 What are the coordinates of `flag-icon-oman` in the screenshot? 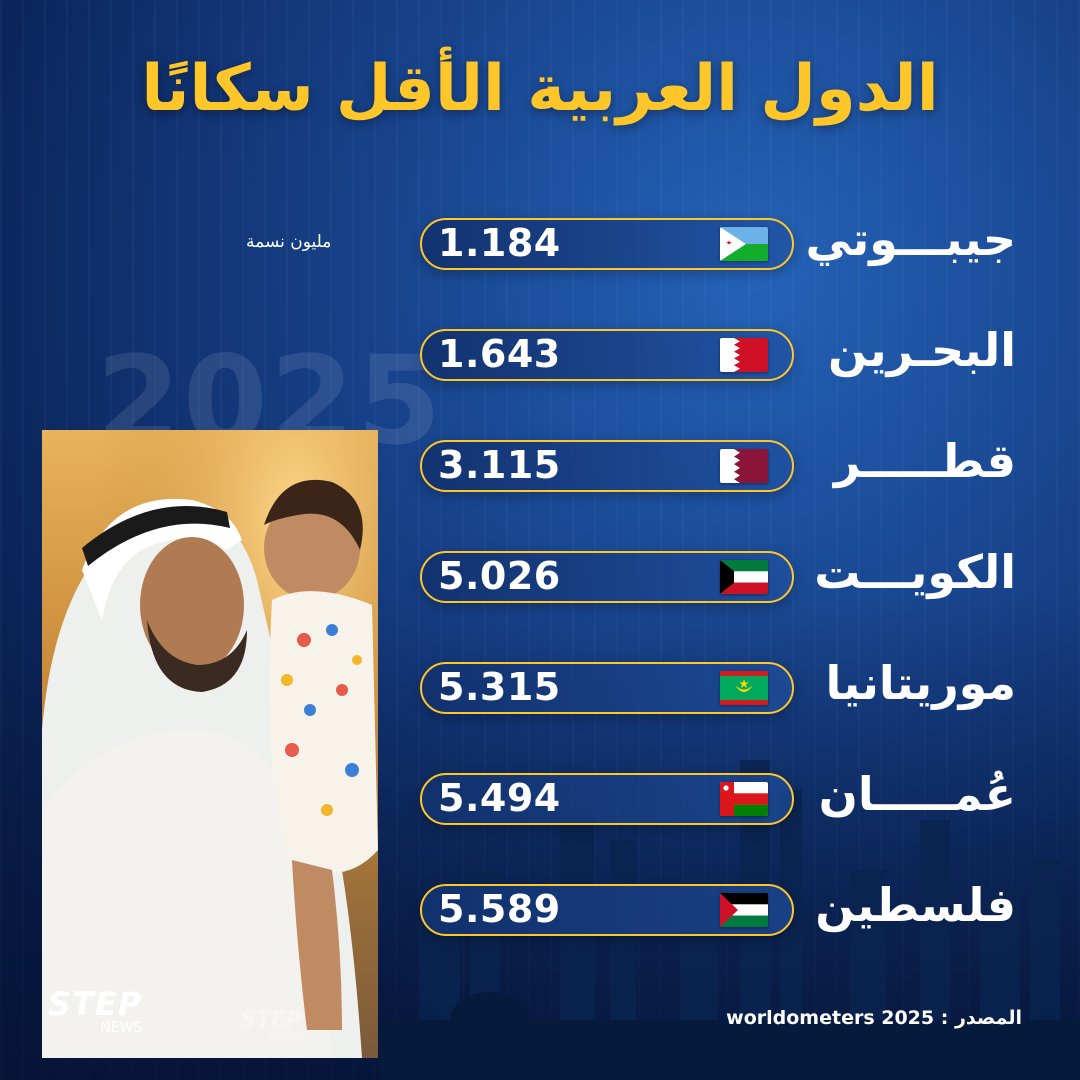 It's located at (744, 799).